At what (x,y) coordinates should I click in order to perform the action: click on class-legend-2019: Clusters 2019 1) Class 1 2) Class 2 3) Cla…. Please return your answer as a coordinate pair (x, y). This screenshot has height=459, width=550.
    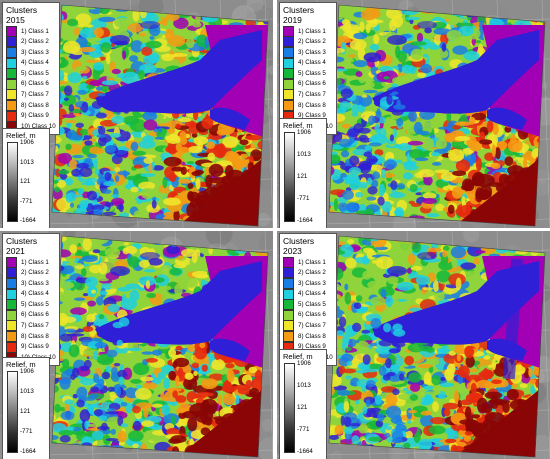
    Looking at the image, I should click on (308, 68).